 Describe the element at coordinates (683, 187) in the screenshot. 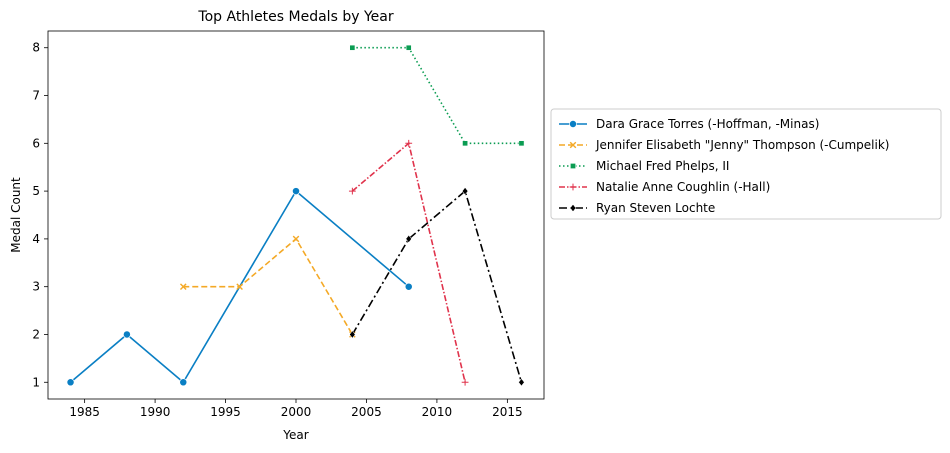

I see `legend-label: Natalie Anne Coughlin (-Hall)` at that location.